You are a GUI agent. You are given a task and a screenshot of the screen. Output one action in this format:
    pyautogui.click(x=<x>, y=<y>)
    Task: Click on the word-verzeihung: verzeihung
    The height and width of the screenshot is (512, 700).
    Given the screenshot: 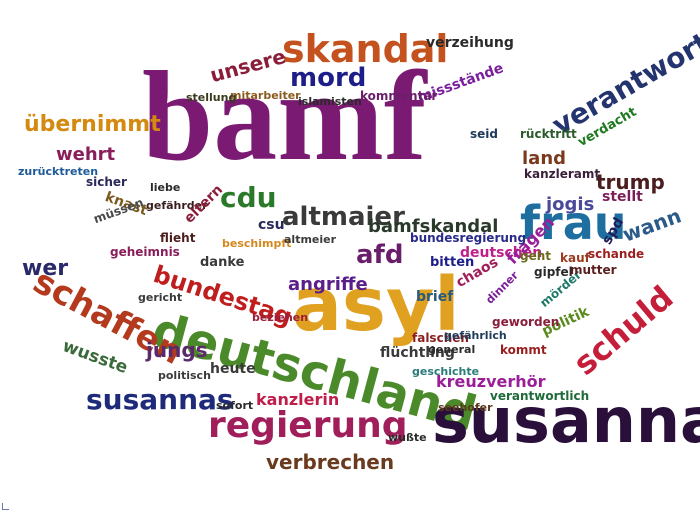 What is the action you would take?
    pyautogui.click(x=470, y=43)
    